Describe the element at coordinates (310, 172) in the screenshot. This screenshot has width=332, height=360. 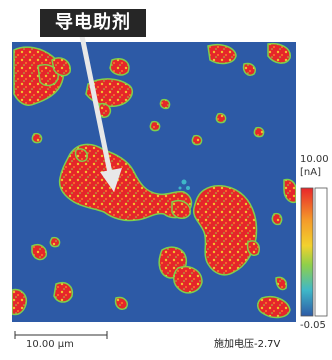
I see `colorbar-unit-label: [nA]` at that location.